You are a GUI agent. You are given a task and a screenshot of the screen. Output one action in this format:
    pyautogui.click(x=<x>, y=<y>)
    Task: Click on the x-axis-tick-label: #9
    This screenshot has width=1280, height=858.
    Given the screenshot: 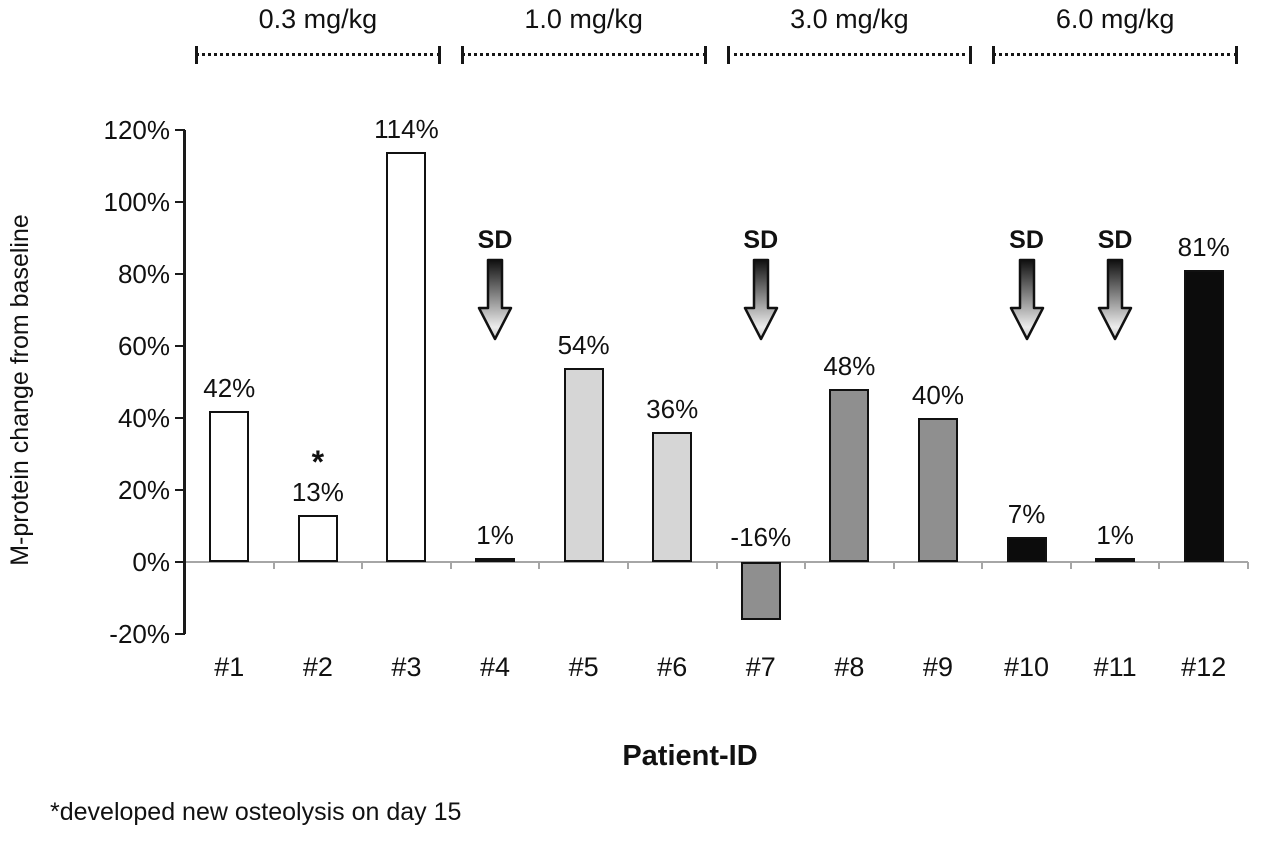 What is the action you would take?
    pyautogui.click(x=937, y=667)
    